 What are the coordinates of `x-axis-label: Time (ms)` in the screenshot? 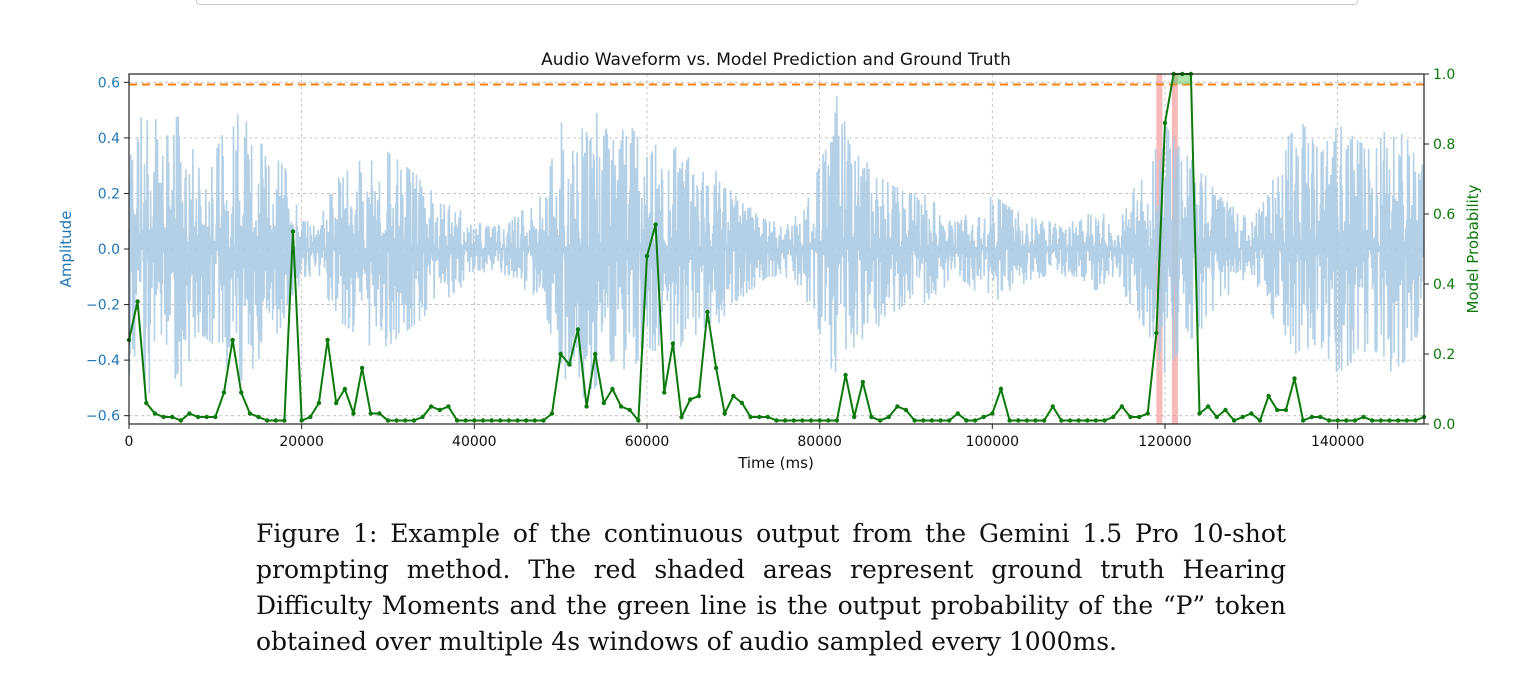 It's located at (775, 463).